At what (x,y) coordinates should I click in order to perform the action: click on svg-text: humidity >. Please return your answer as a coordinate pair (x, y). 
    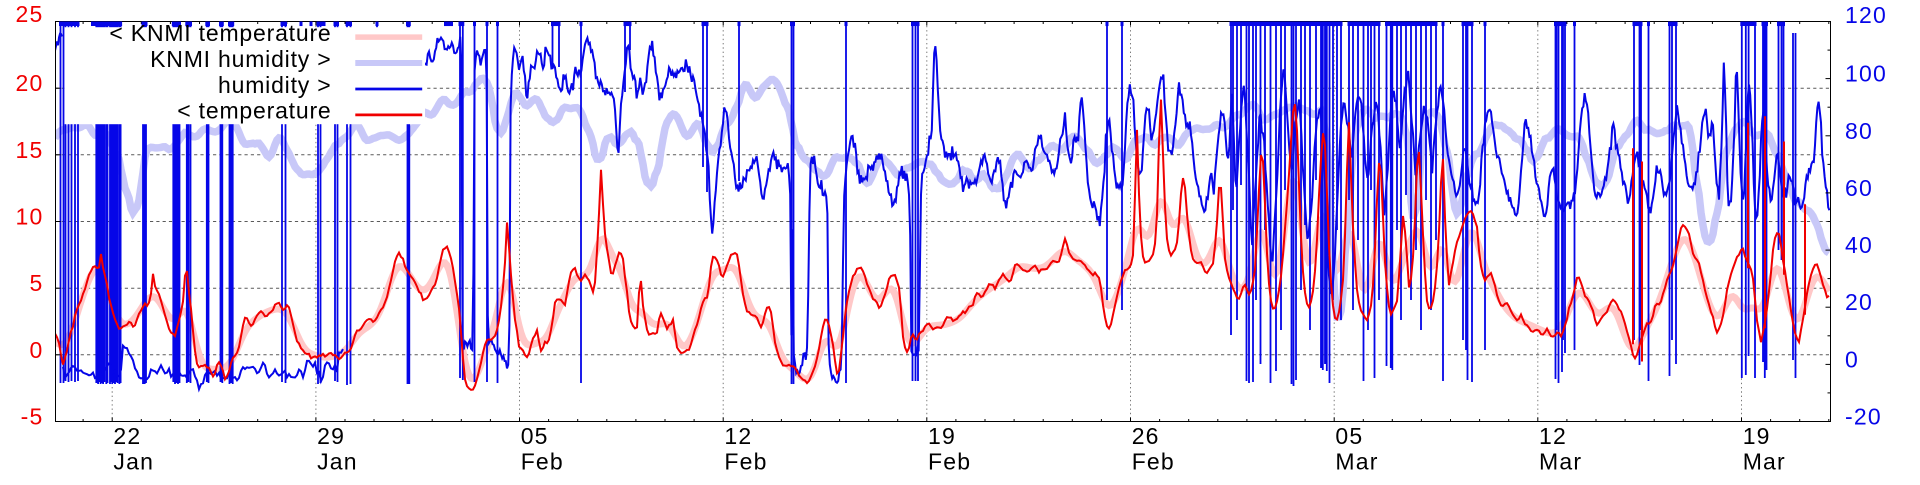
    Looking at the image, I should click on (274, 85).